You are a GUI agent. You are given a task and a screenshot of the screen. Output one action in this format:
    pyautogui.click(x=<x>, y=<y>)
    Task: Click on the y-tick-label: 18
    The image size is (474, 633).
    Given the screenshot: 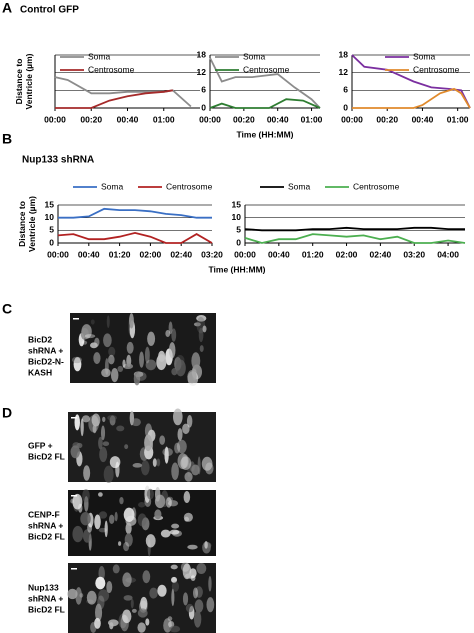 What is the action you would take?
    pyautogui.click(x=202, y=54)
    